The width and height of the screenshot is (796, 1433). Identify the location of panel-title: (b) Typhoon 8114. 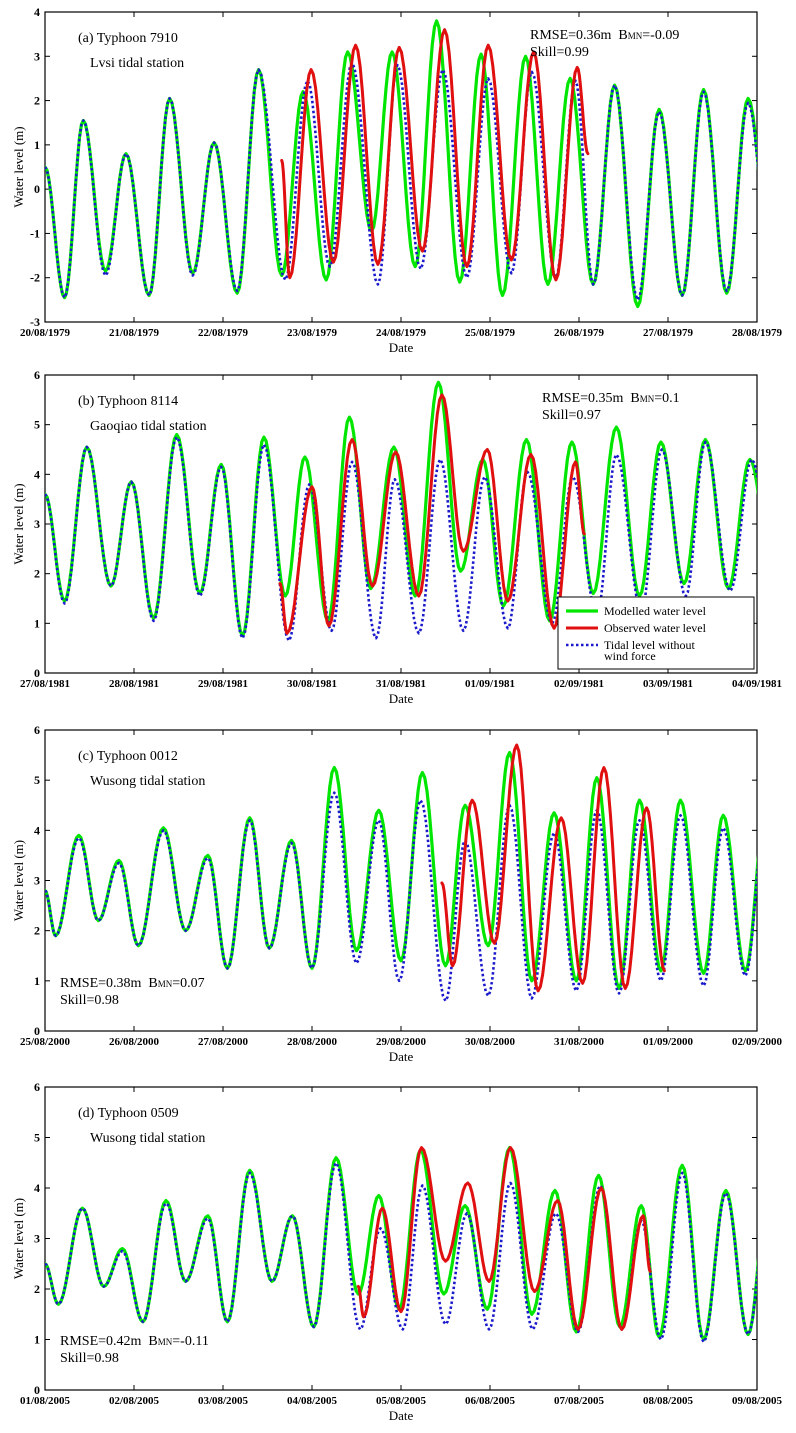
(128, 401).